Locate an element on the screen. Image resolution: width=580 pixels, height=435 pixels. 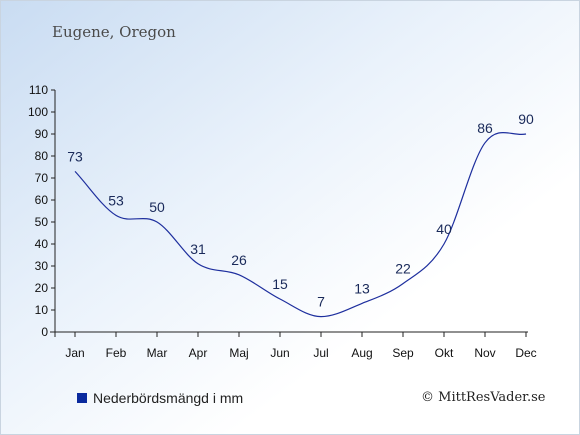
data-label: 13 is located at coordinates (362, 288).